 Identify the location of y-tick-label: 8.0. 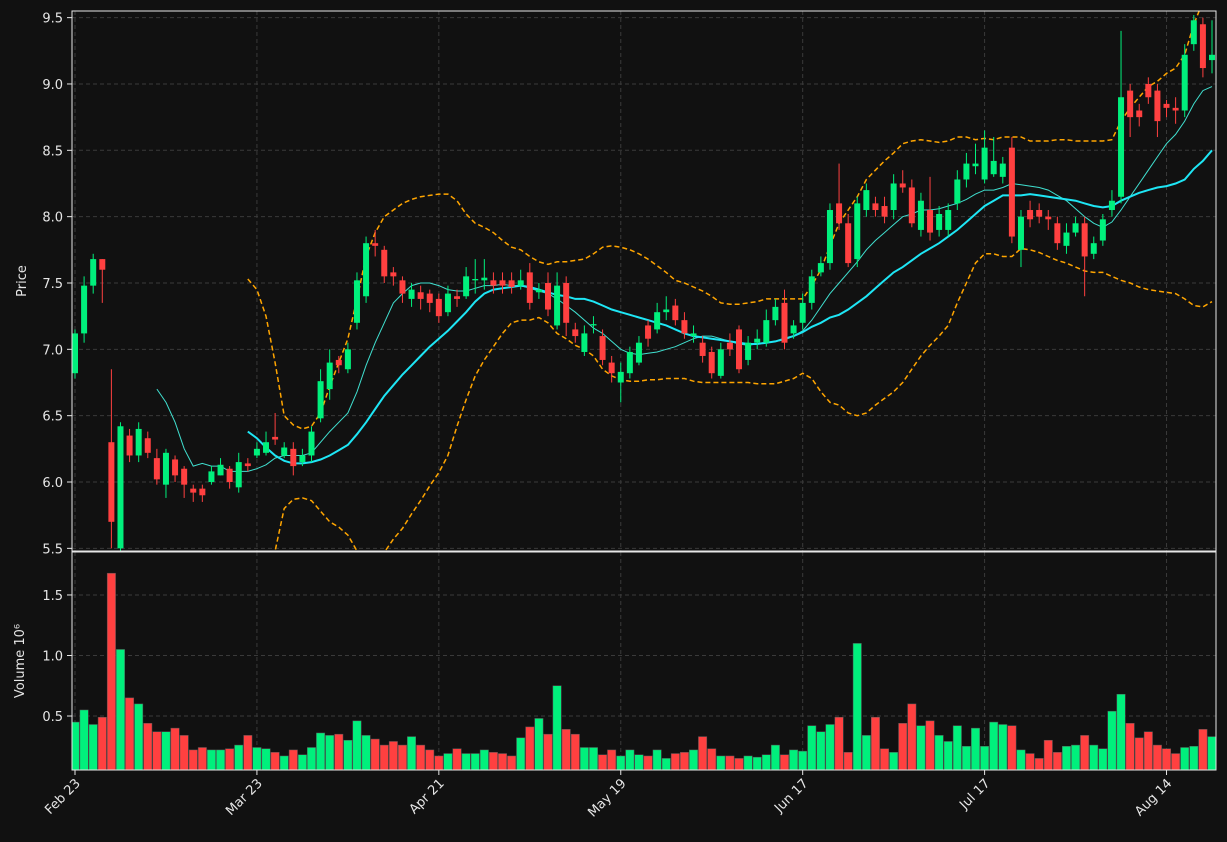
(52, 218).